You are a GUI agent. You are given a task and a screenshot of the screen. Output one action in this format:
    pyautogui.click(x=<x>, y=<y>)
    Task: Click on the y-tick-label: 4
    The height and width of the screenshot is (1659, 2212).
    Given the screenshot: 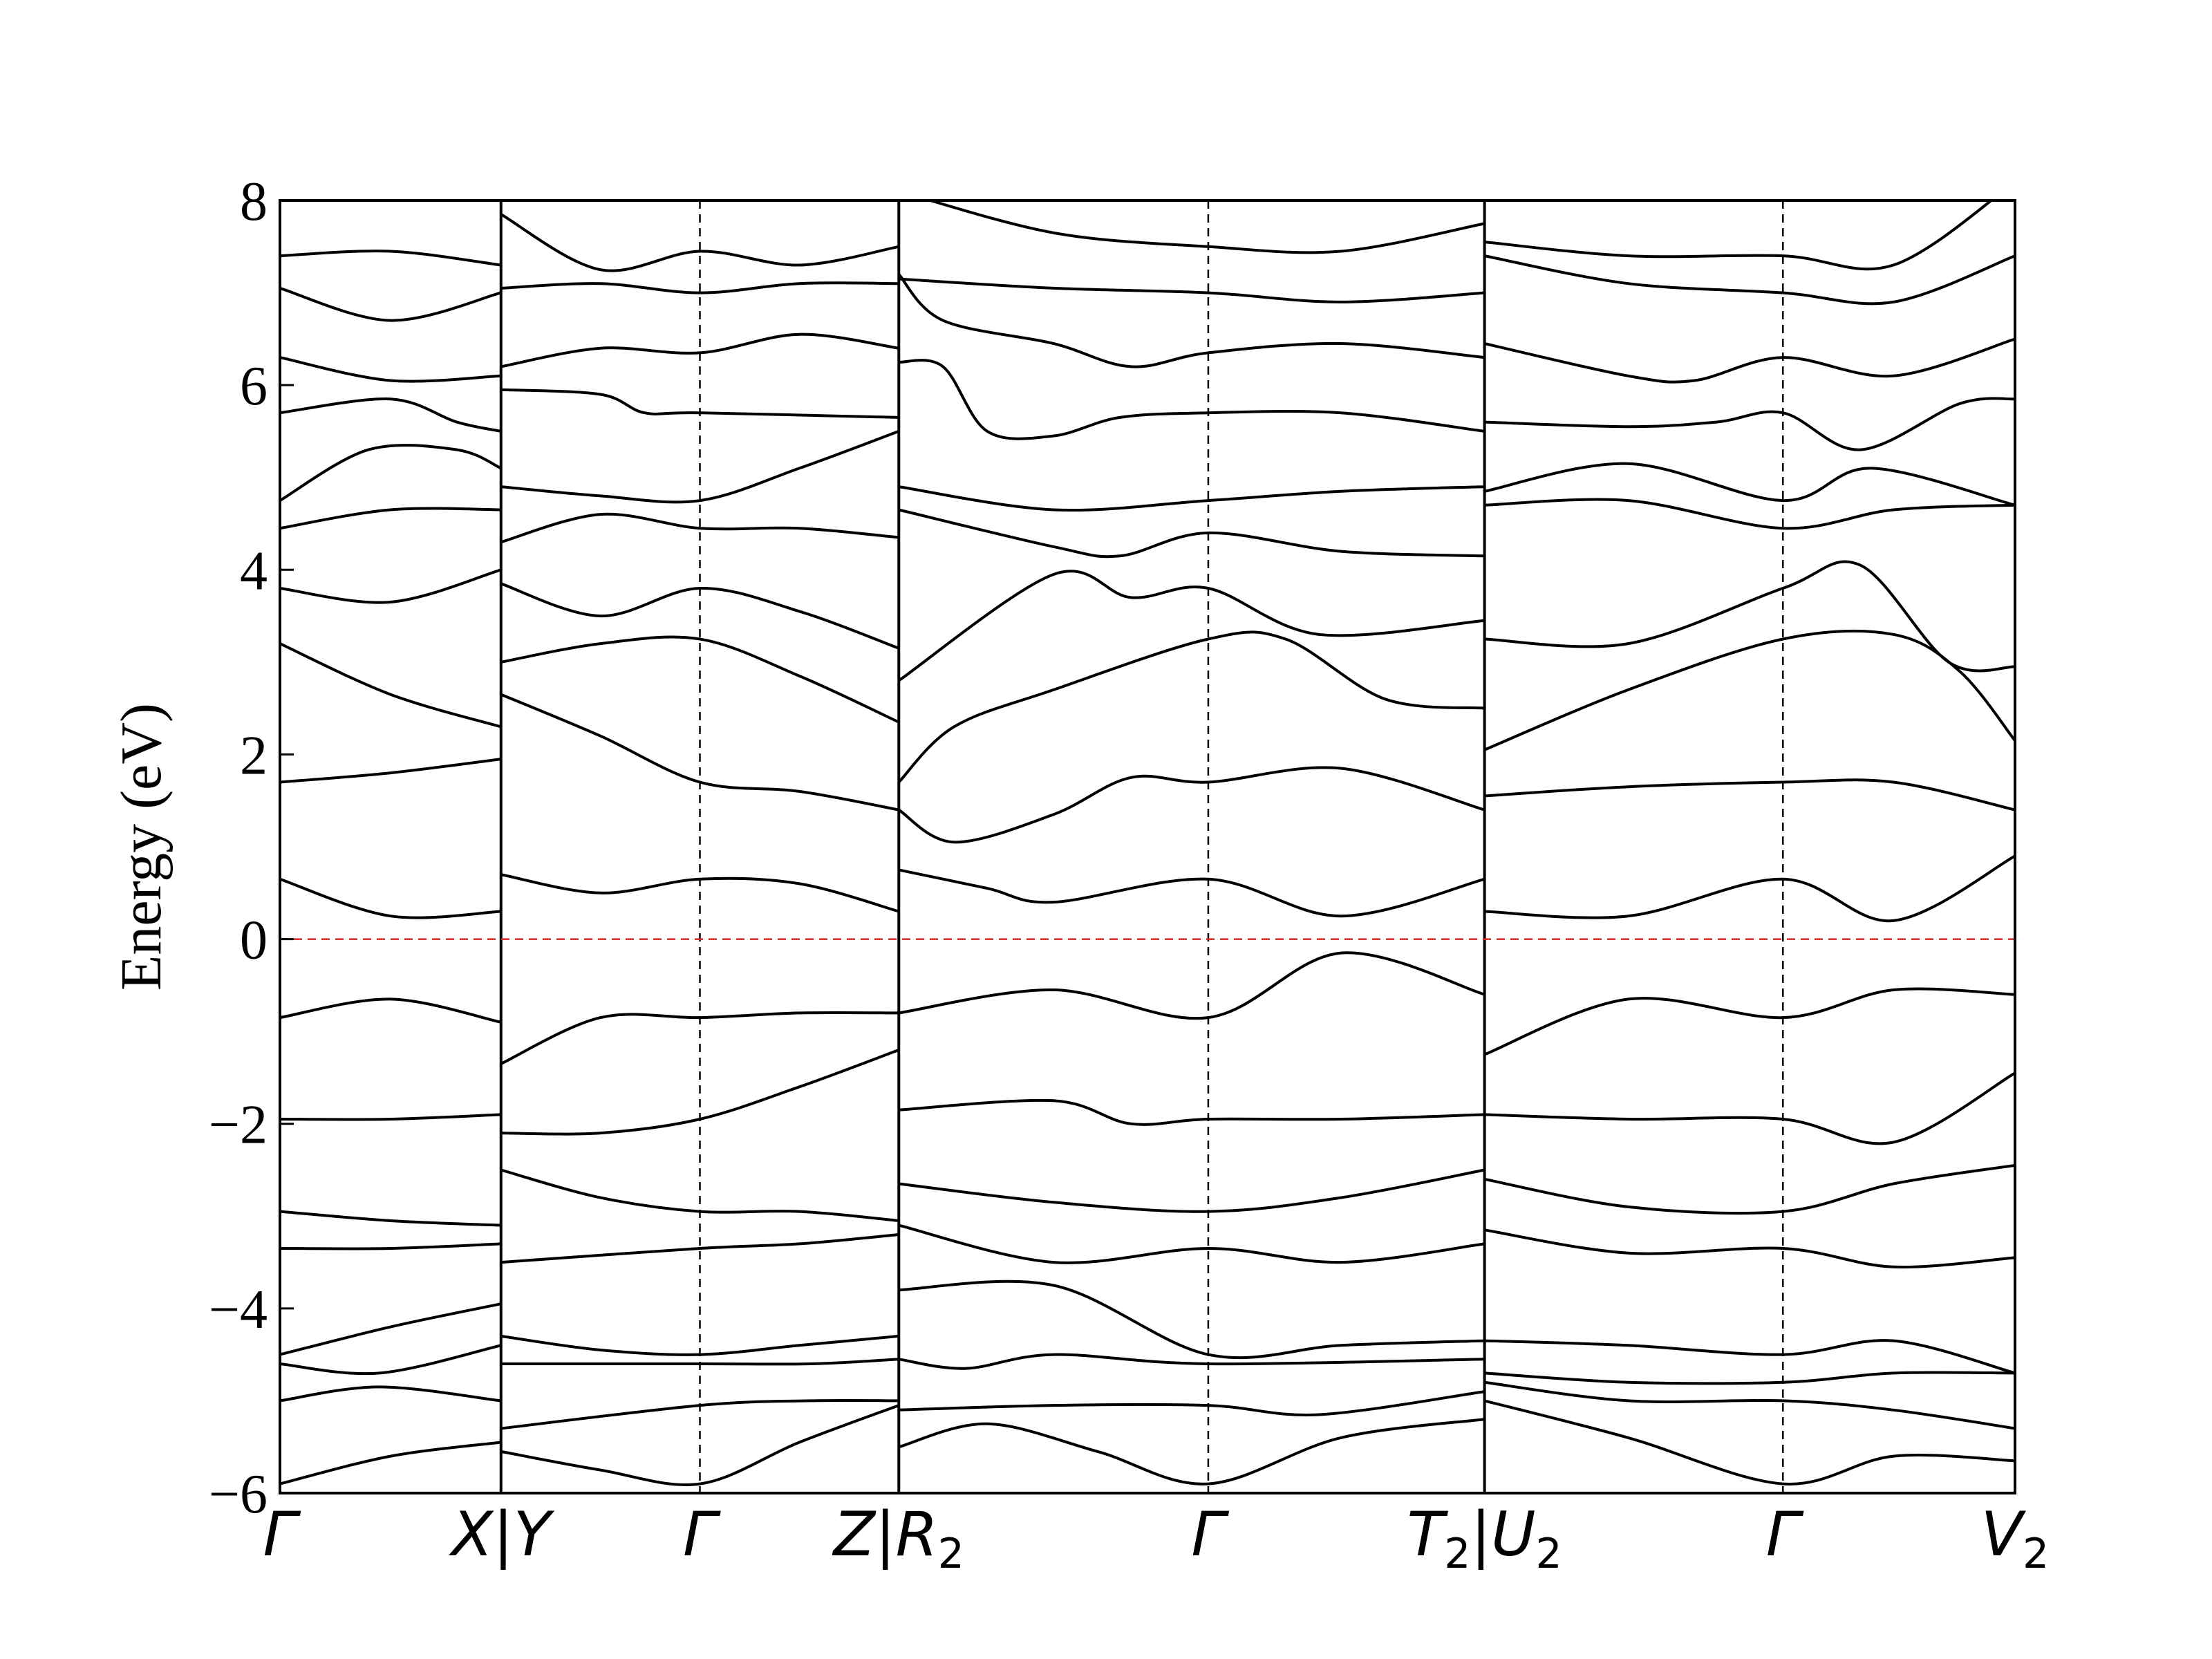 What is the action you would take?
    pyautogui.click(x=254, y=571)
    